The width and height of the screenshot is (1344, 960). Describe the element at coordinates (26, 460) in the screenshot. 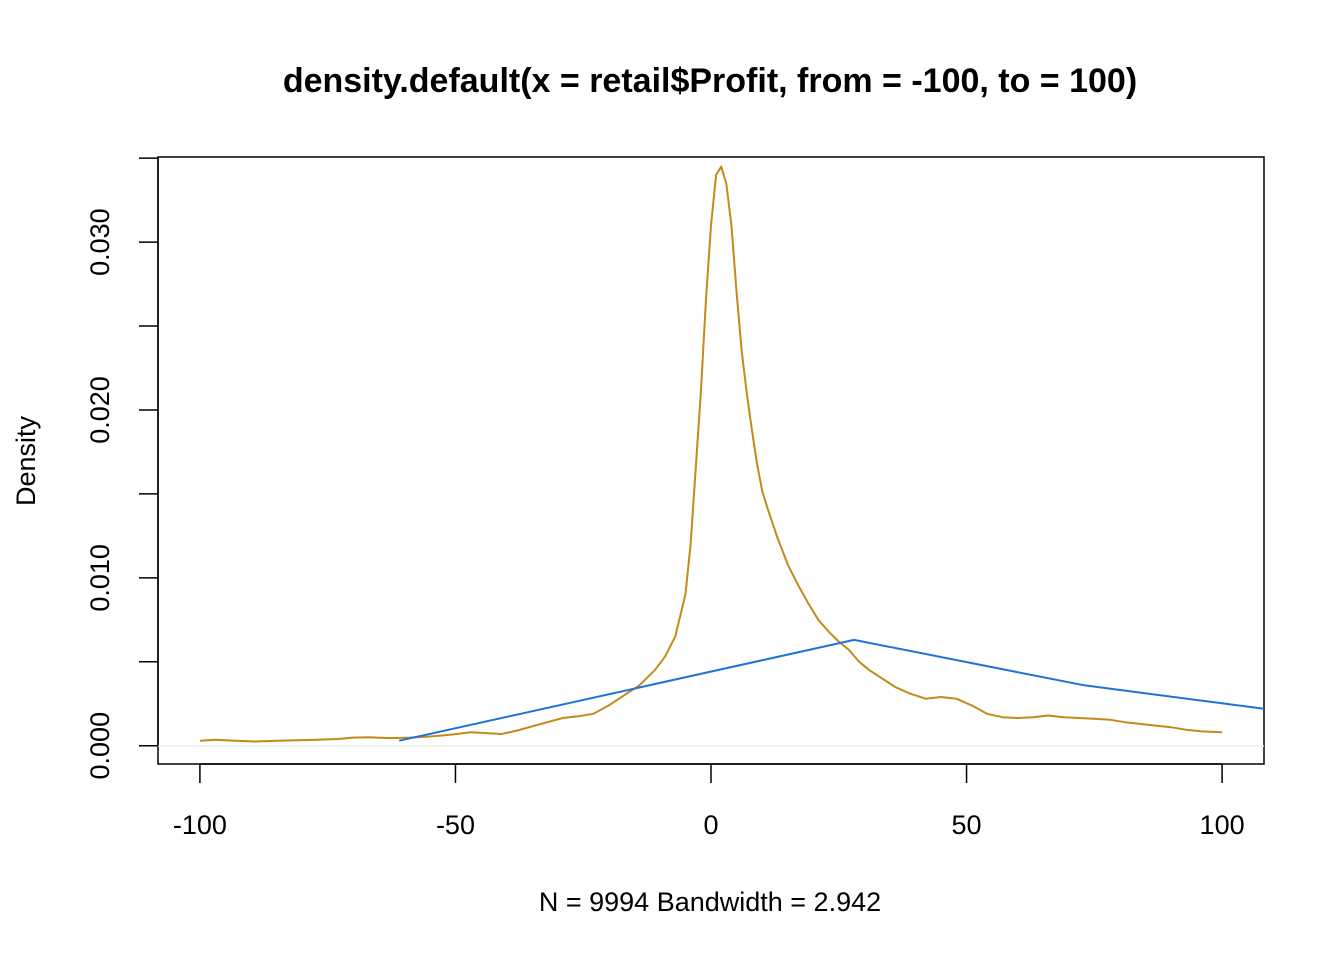

I see `y-axis-label: Density` at that location.